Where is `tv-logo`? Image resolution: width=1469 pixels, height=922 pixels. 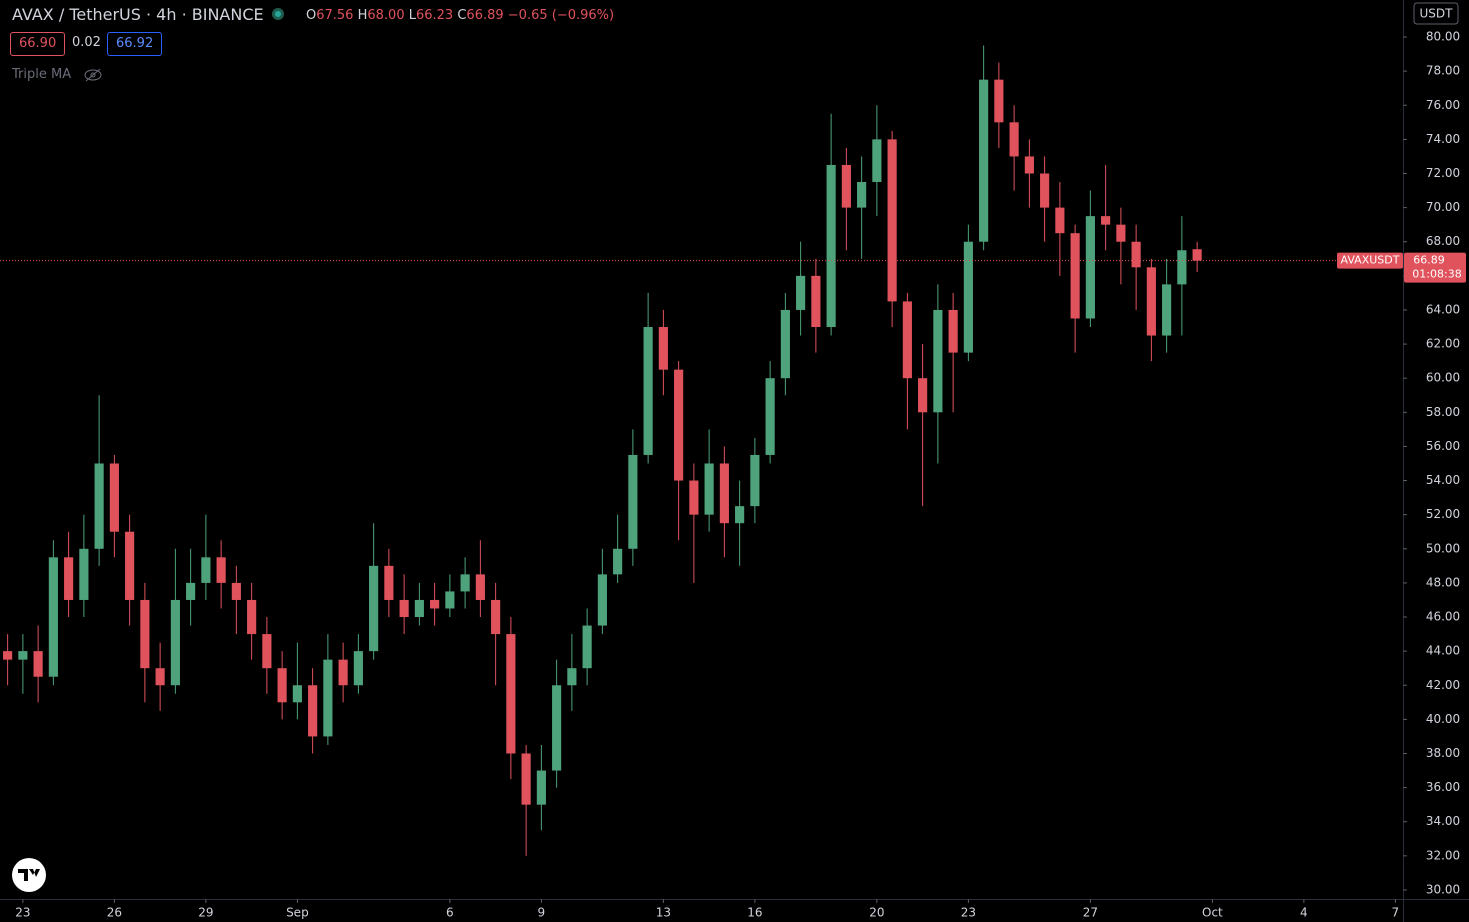 tv-logo is located at coordinates (29, 875).